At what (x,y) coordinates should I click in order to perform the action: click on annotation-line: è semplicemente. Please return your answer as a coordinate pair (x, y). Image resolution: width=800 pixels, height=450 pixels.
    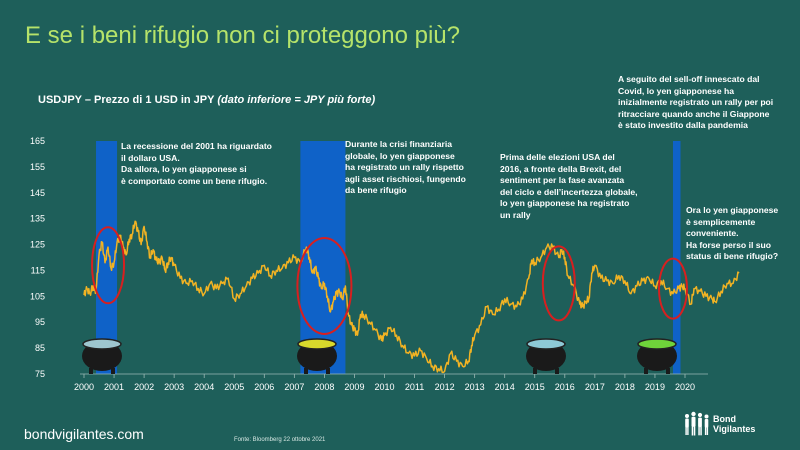
    Looking at the image, I should click on (721, 221).